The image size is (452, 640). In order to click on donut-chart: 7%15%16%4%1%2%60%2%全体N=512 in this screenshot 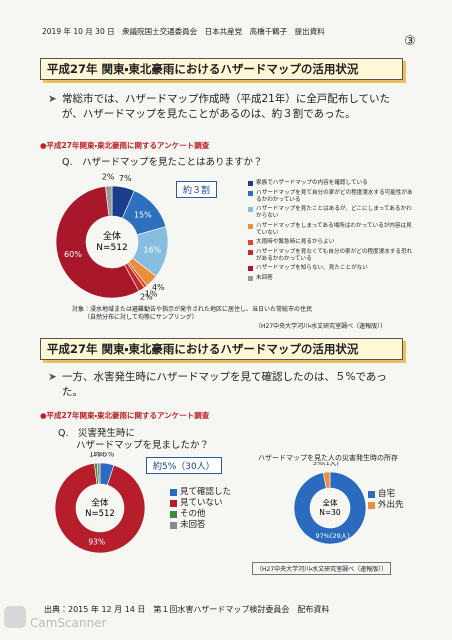, I will do `click(112, 237)`.